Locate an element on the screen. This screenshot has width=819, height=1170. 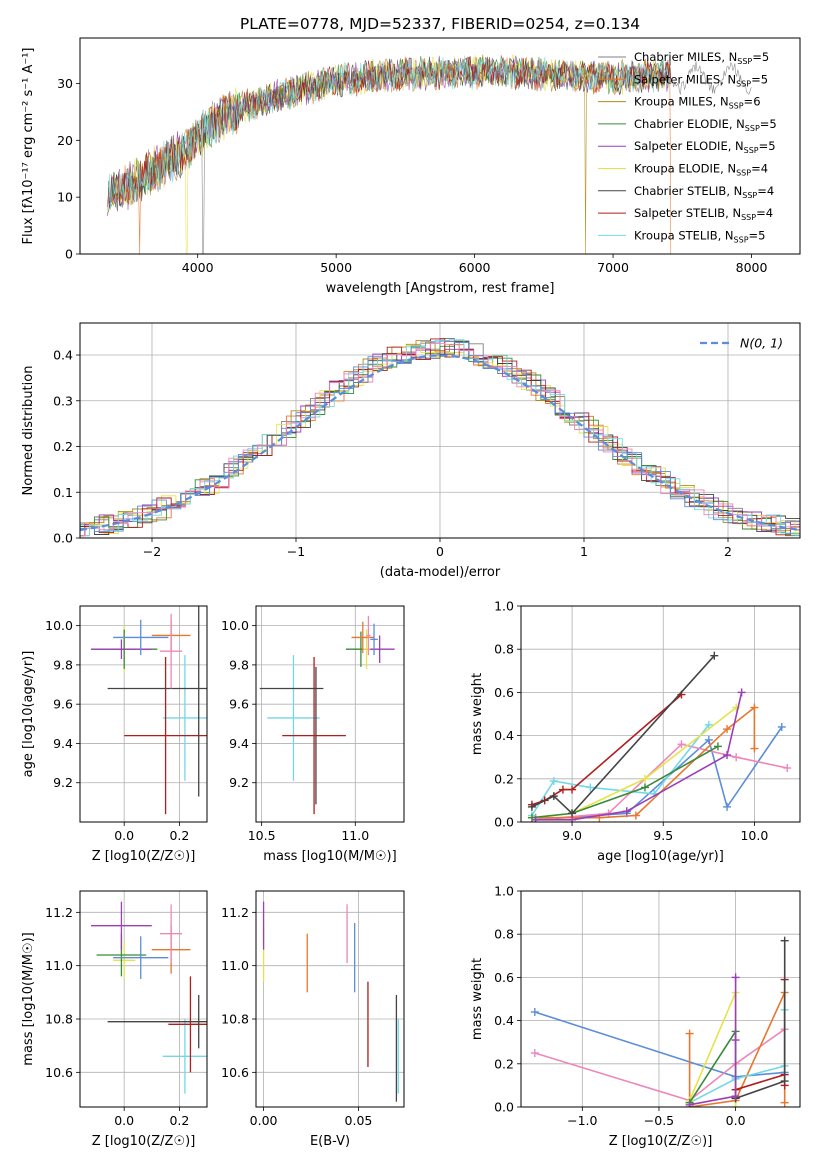
y-axis-label: mass [log10(M/M☉)] is located at coordinates (28, 998).